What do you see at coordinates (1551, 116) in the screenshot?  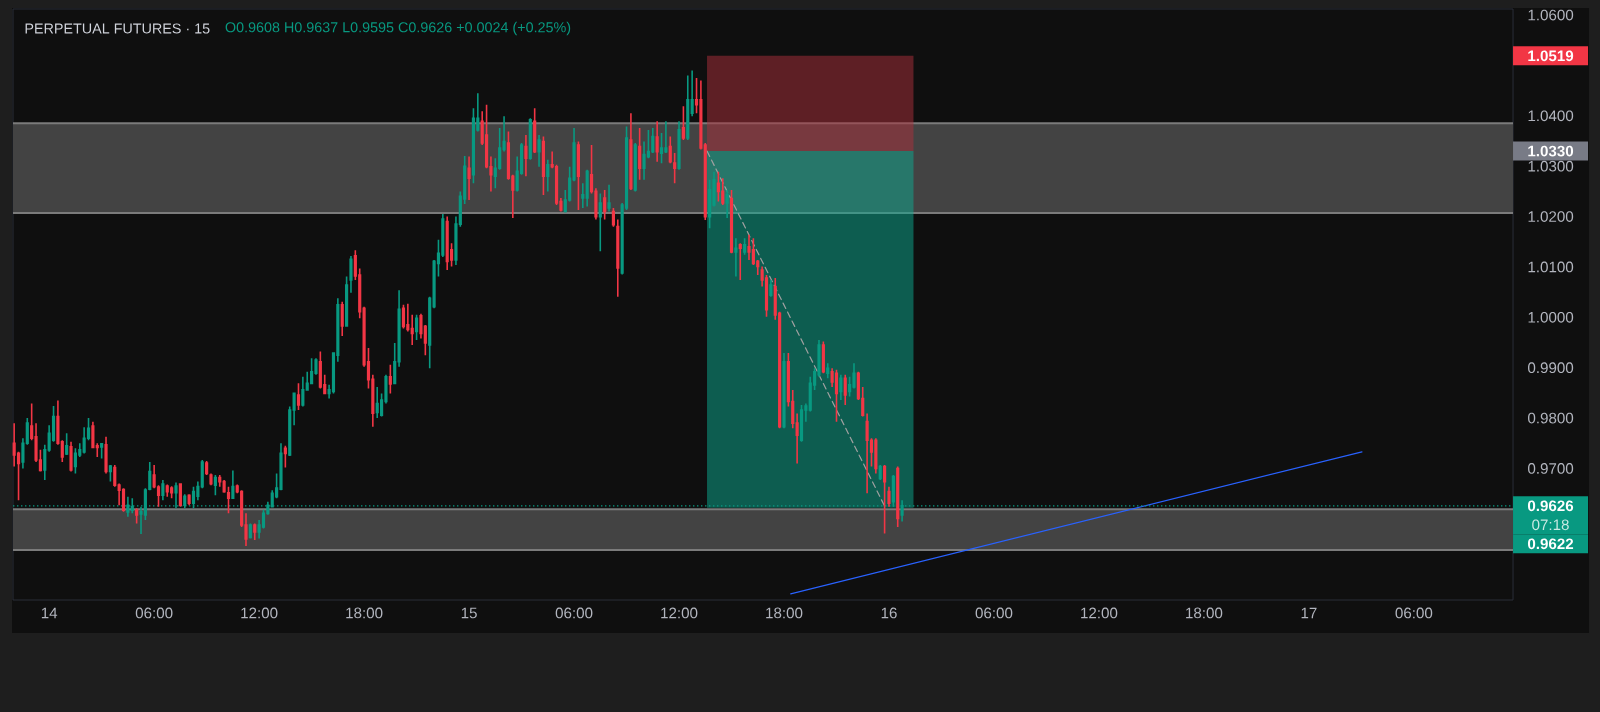 I see `y-tick-label: 1.0400` at bounding box center [1551, 116].